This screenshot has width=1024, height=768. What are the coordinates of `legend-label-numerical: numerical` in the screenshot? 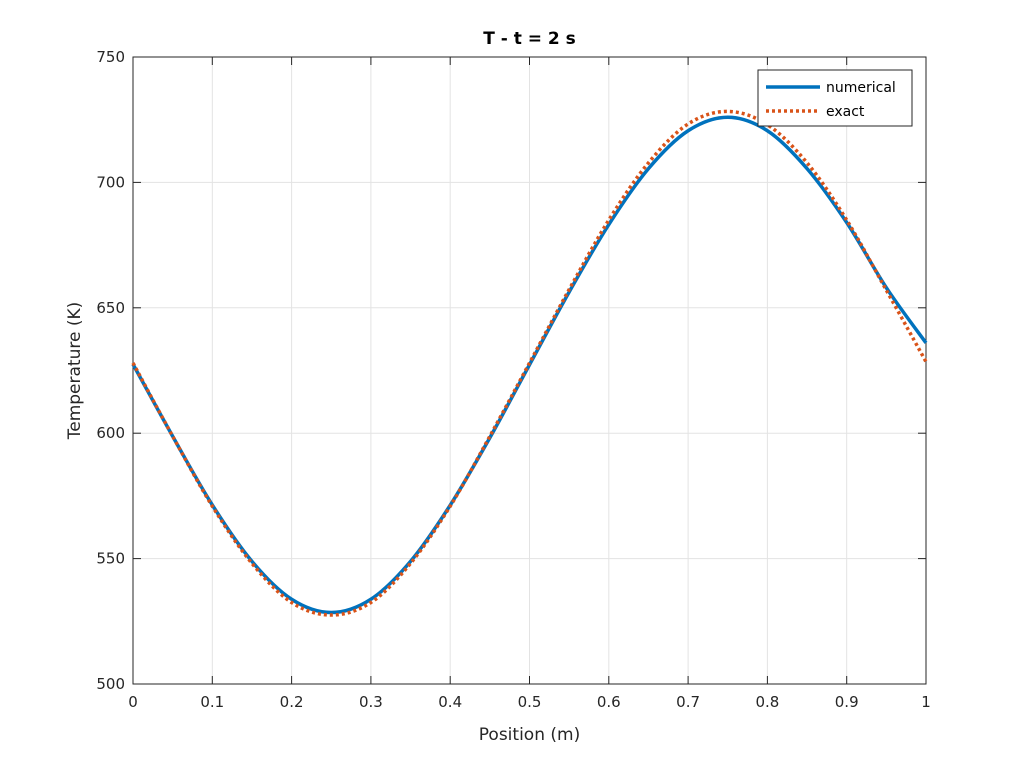 It's located at (861, 88).